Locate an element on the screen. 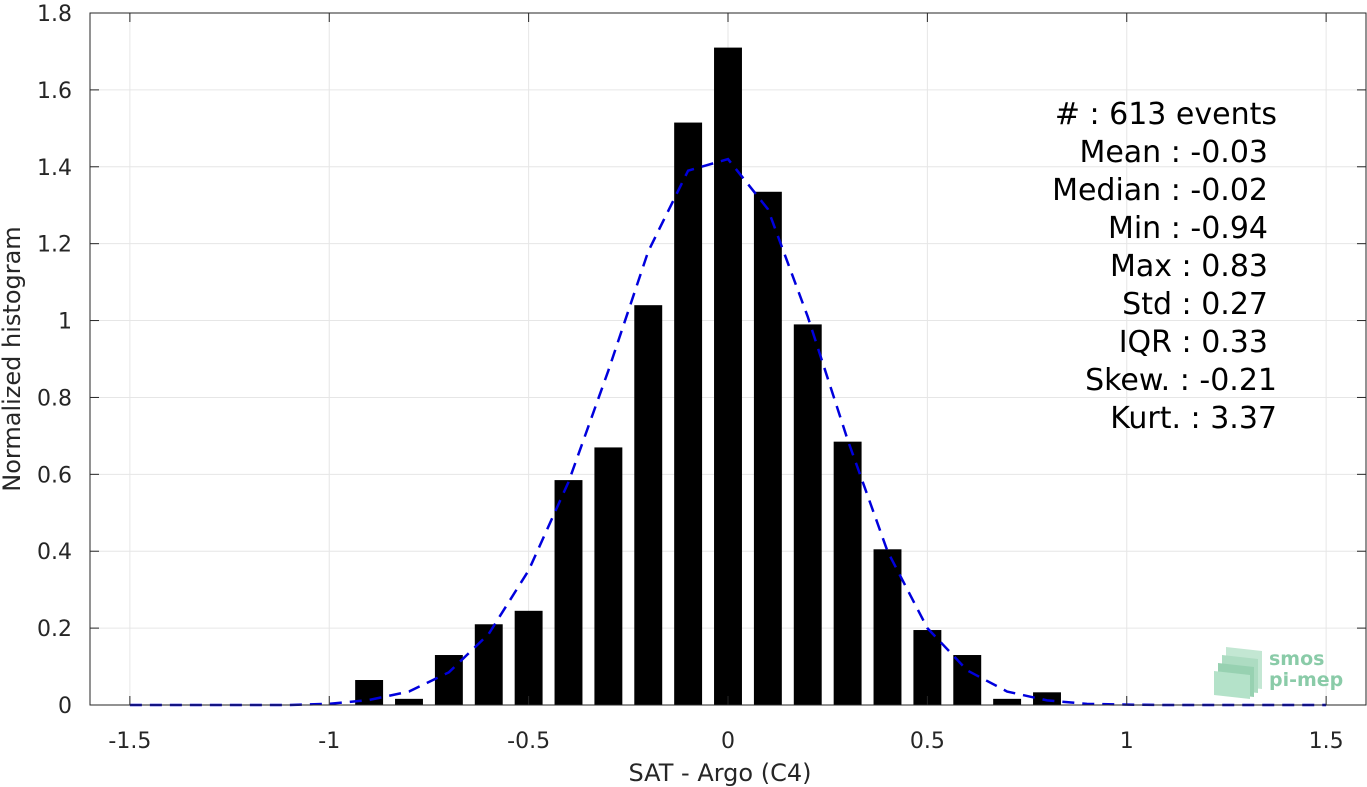 This screenshot has width=1367, height=787. y-tick-label: 0.8 is located at coordinates (54, 398).